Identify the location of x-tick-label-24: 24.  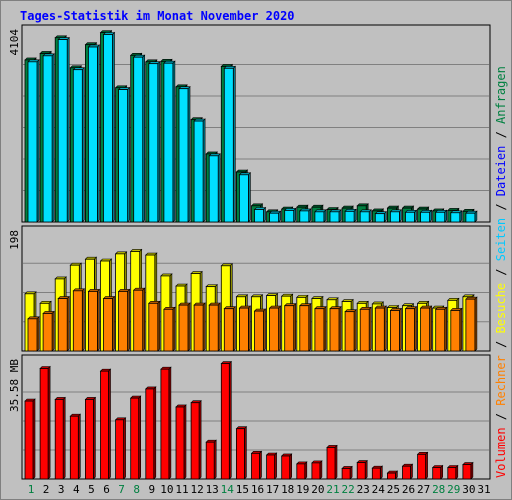
(379, 489).